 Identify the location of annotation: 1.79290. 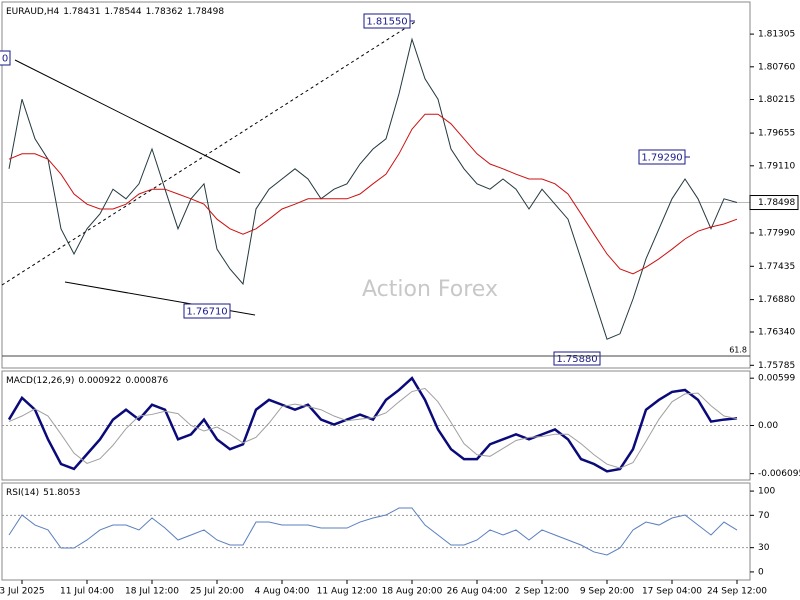
(662, 157).